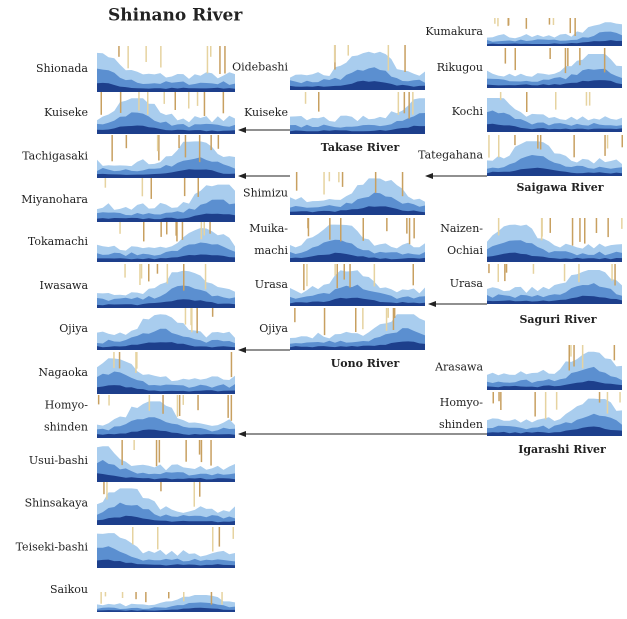  I want to click on station-label: Iwasawa, so click(64, 285).